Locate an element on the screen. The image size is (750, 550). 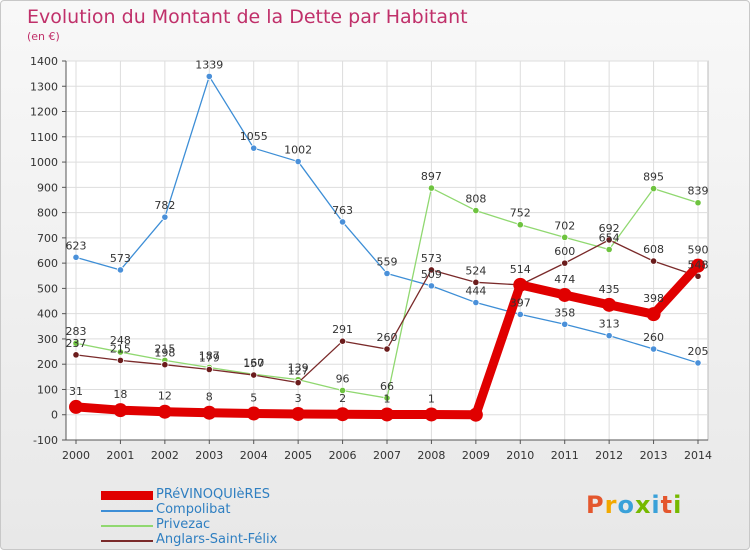
data-label-privezac: 702 is located at coordinates (564, 225).